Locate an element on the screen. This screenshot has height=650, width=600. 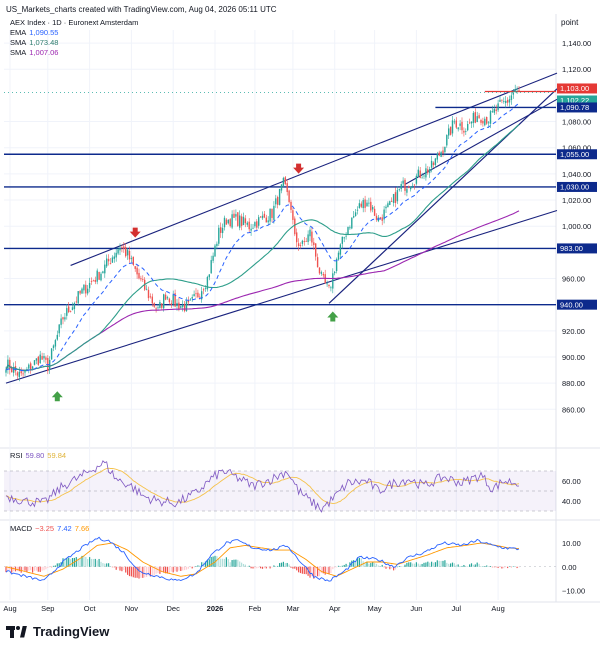
rsi-ma-line is located at coordinates (262, 486).